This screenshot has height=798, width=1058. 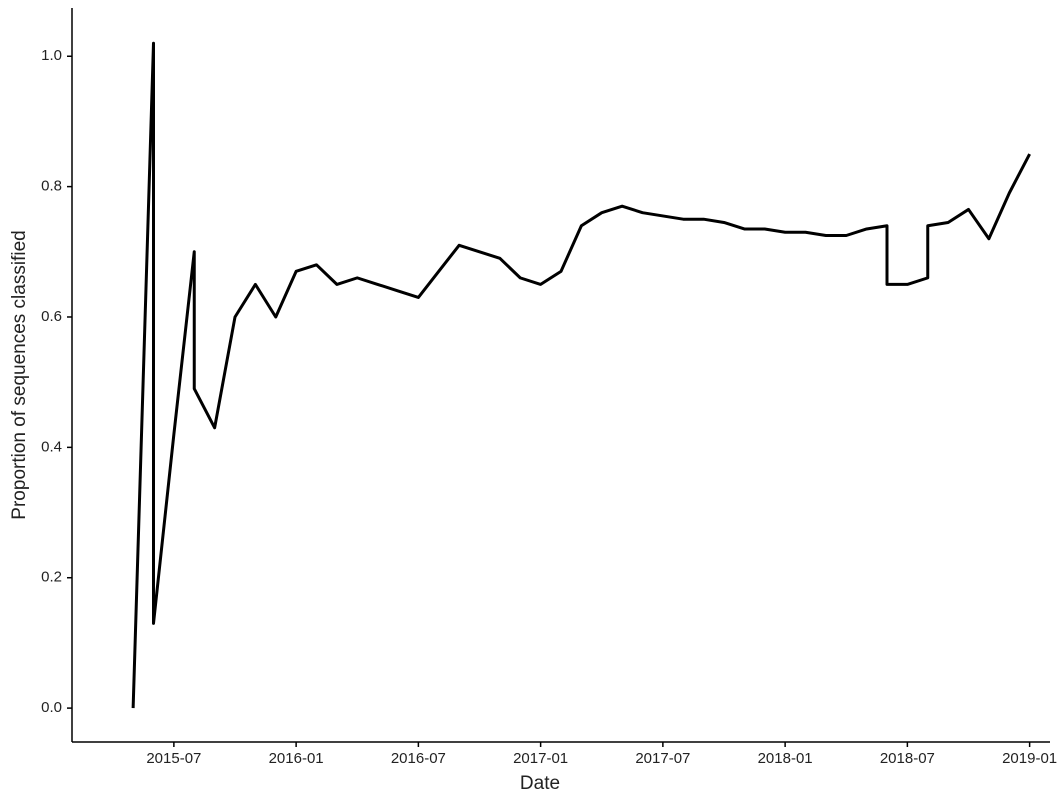 I want to click on y-tick-label: 0.6, so click(x=51, y=316).